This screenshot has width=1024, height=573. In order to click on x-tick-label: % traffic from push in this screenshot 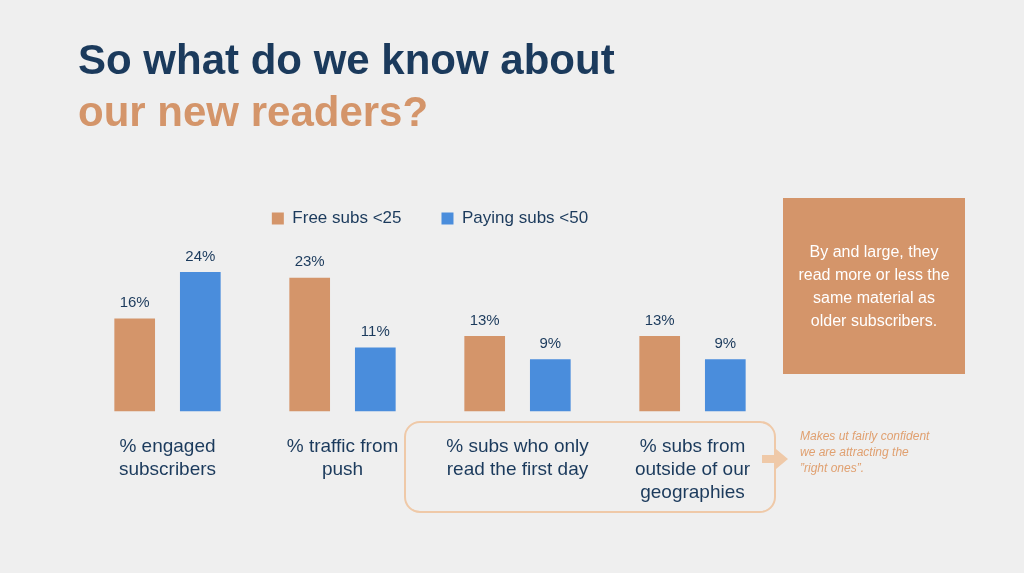, I will do `click(342, 457)`.